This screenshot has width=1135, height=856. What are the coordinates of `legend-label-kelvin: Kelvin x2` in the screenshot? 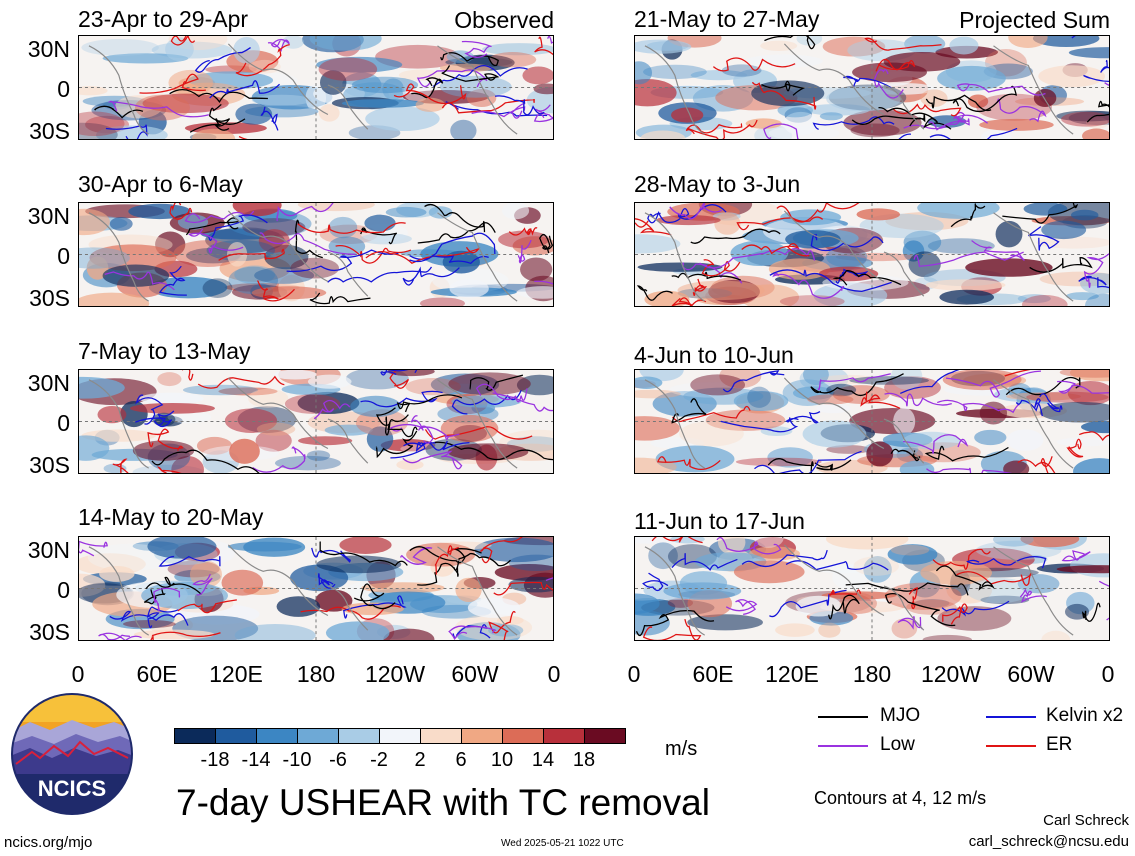 It's located at (1085, 715).